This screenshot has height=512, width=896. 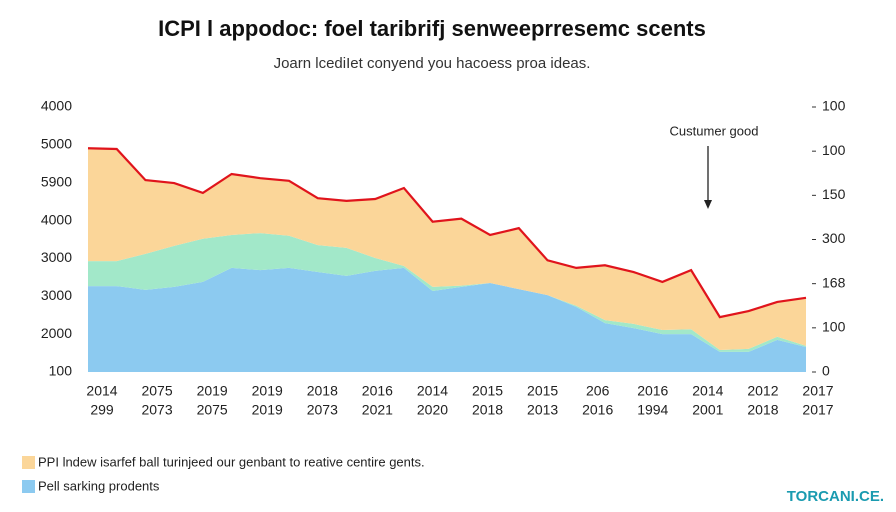 What do you see at coordinates (762, 391) in the screenshot?
I see `x-tick-label: 2012` at bounding box center [762, 391].